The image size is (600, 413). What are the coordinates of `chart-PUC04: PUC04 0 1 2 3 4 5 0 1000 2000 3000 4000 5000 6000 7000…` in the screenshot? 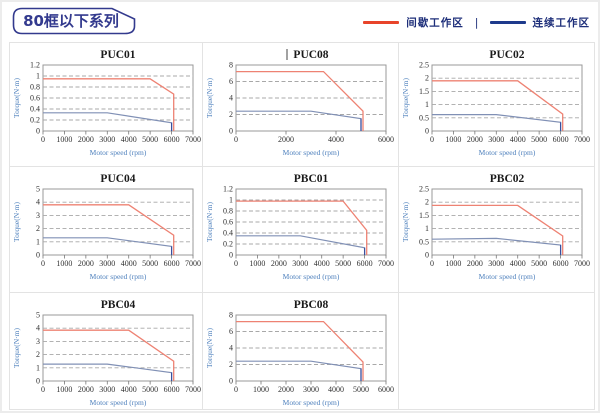 It's located at (106, 227).